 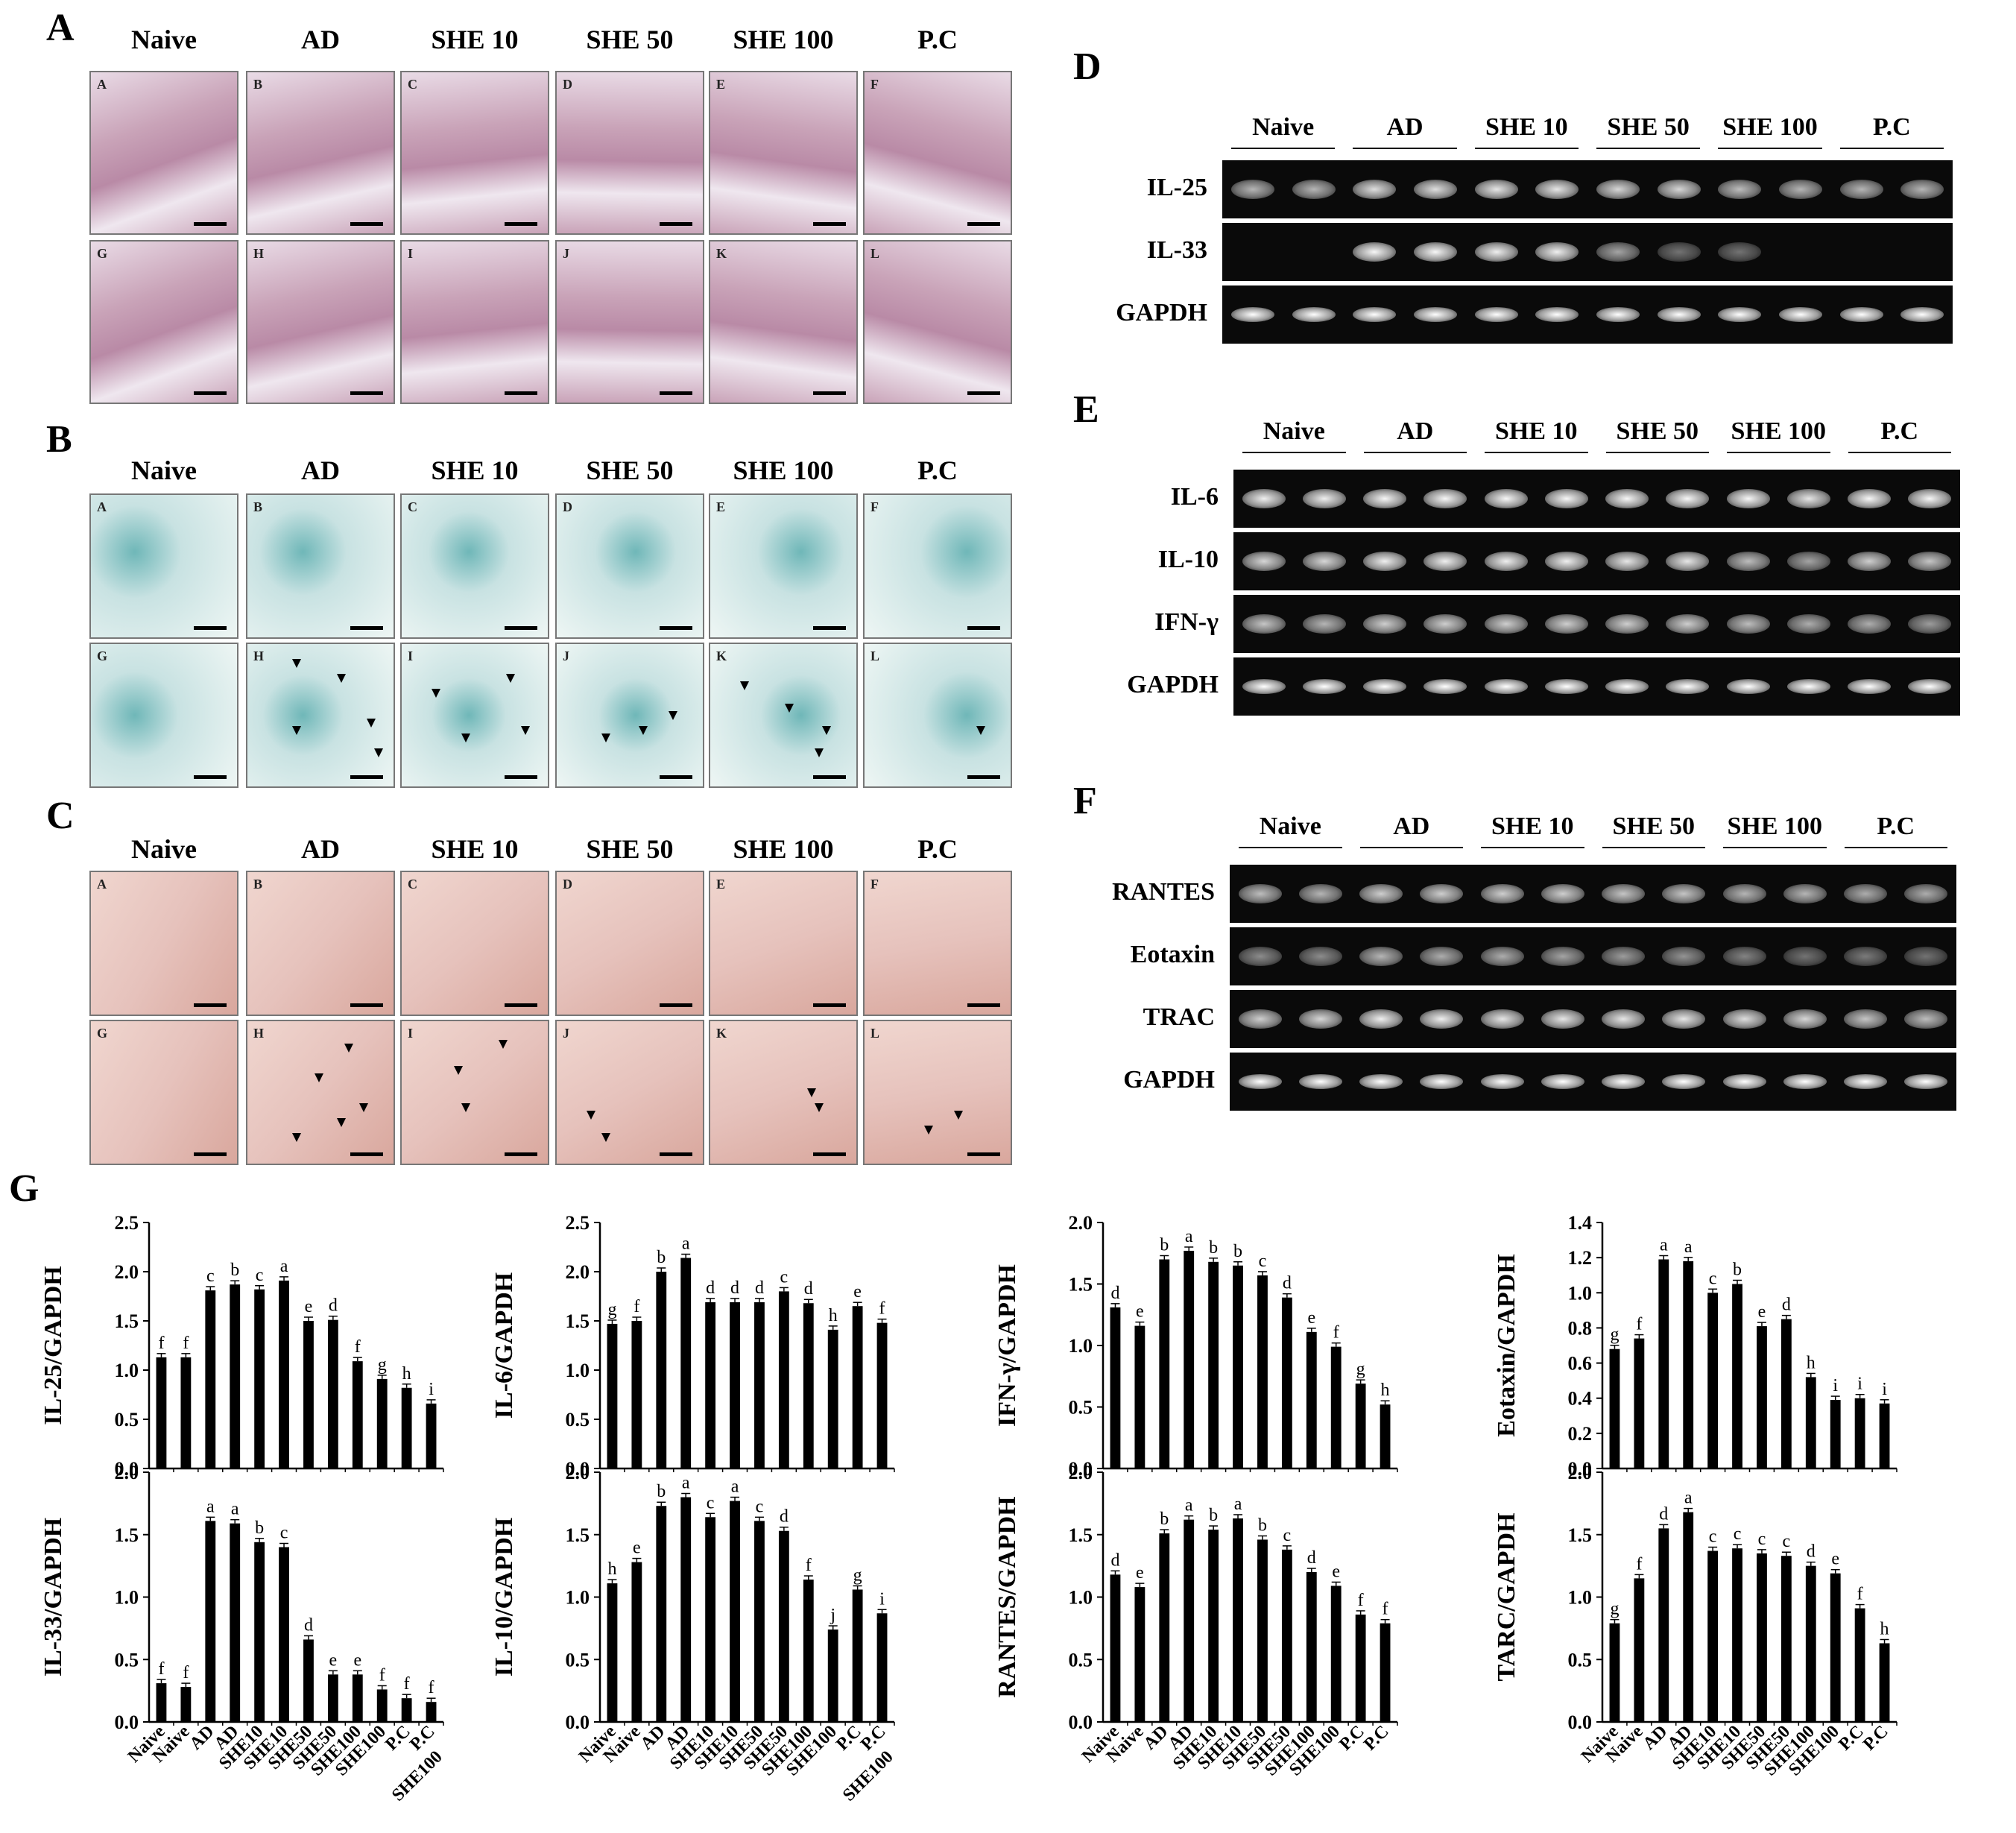 What do you see at coordinates (320, 566) in the screenshot?
I see `micrograph-tile: B` at bounding box center [320, 566].